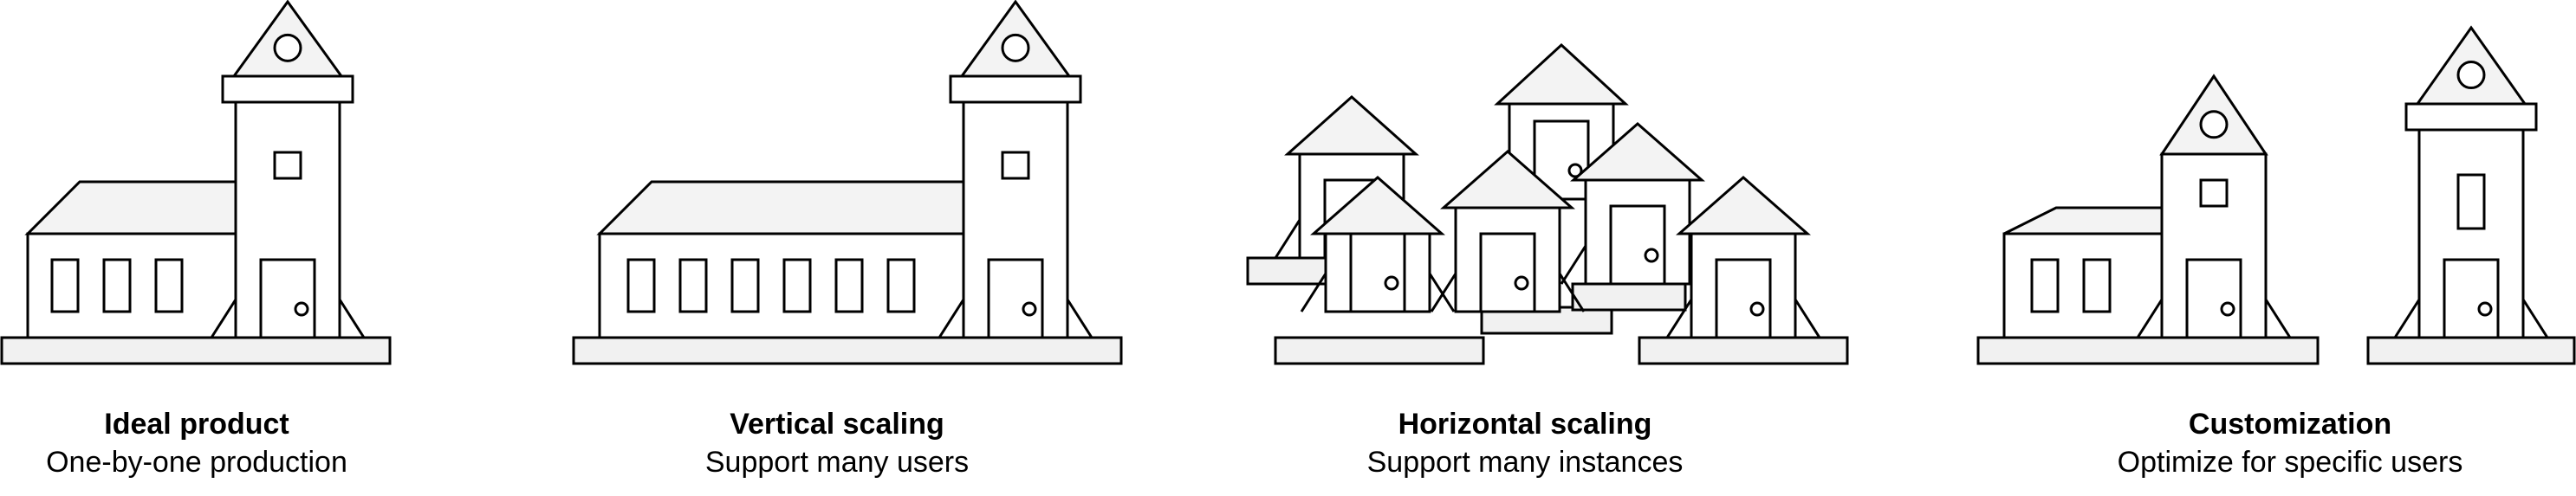 Image resolution: width=2576 pixels, height=496 pixels. I want to click on caption-ideal-product: Ideal product One-by-one production, so click(220, 443).